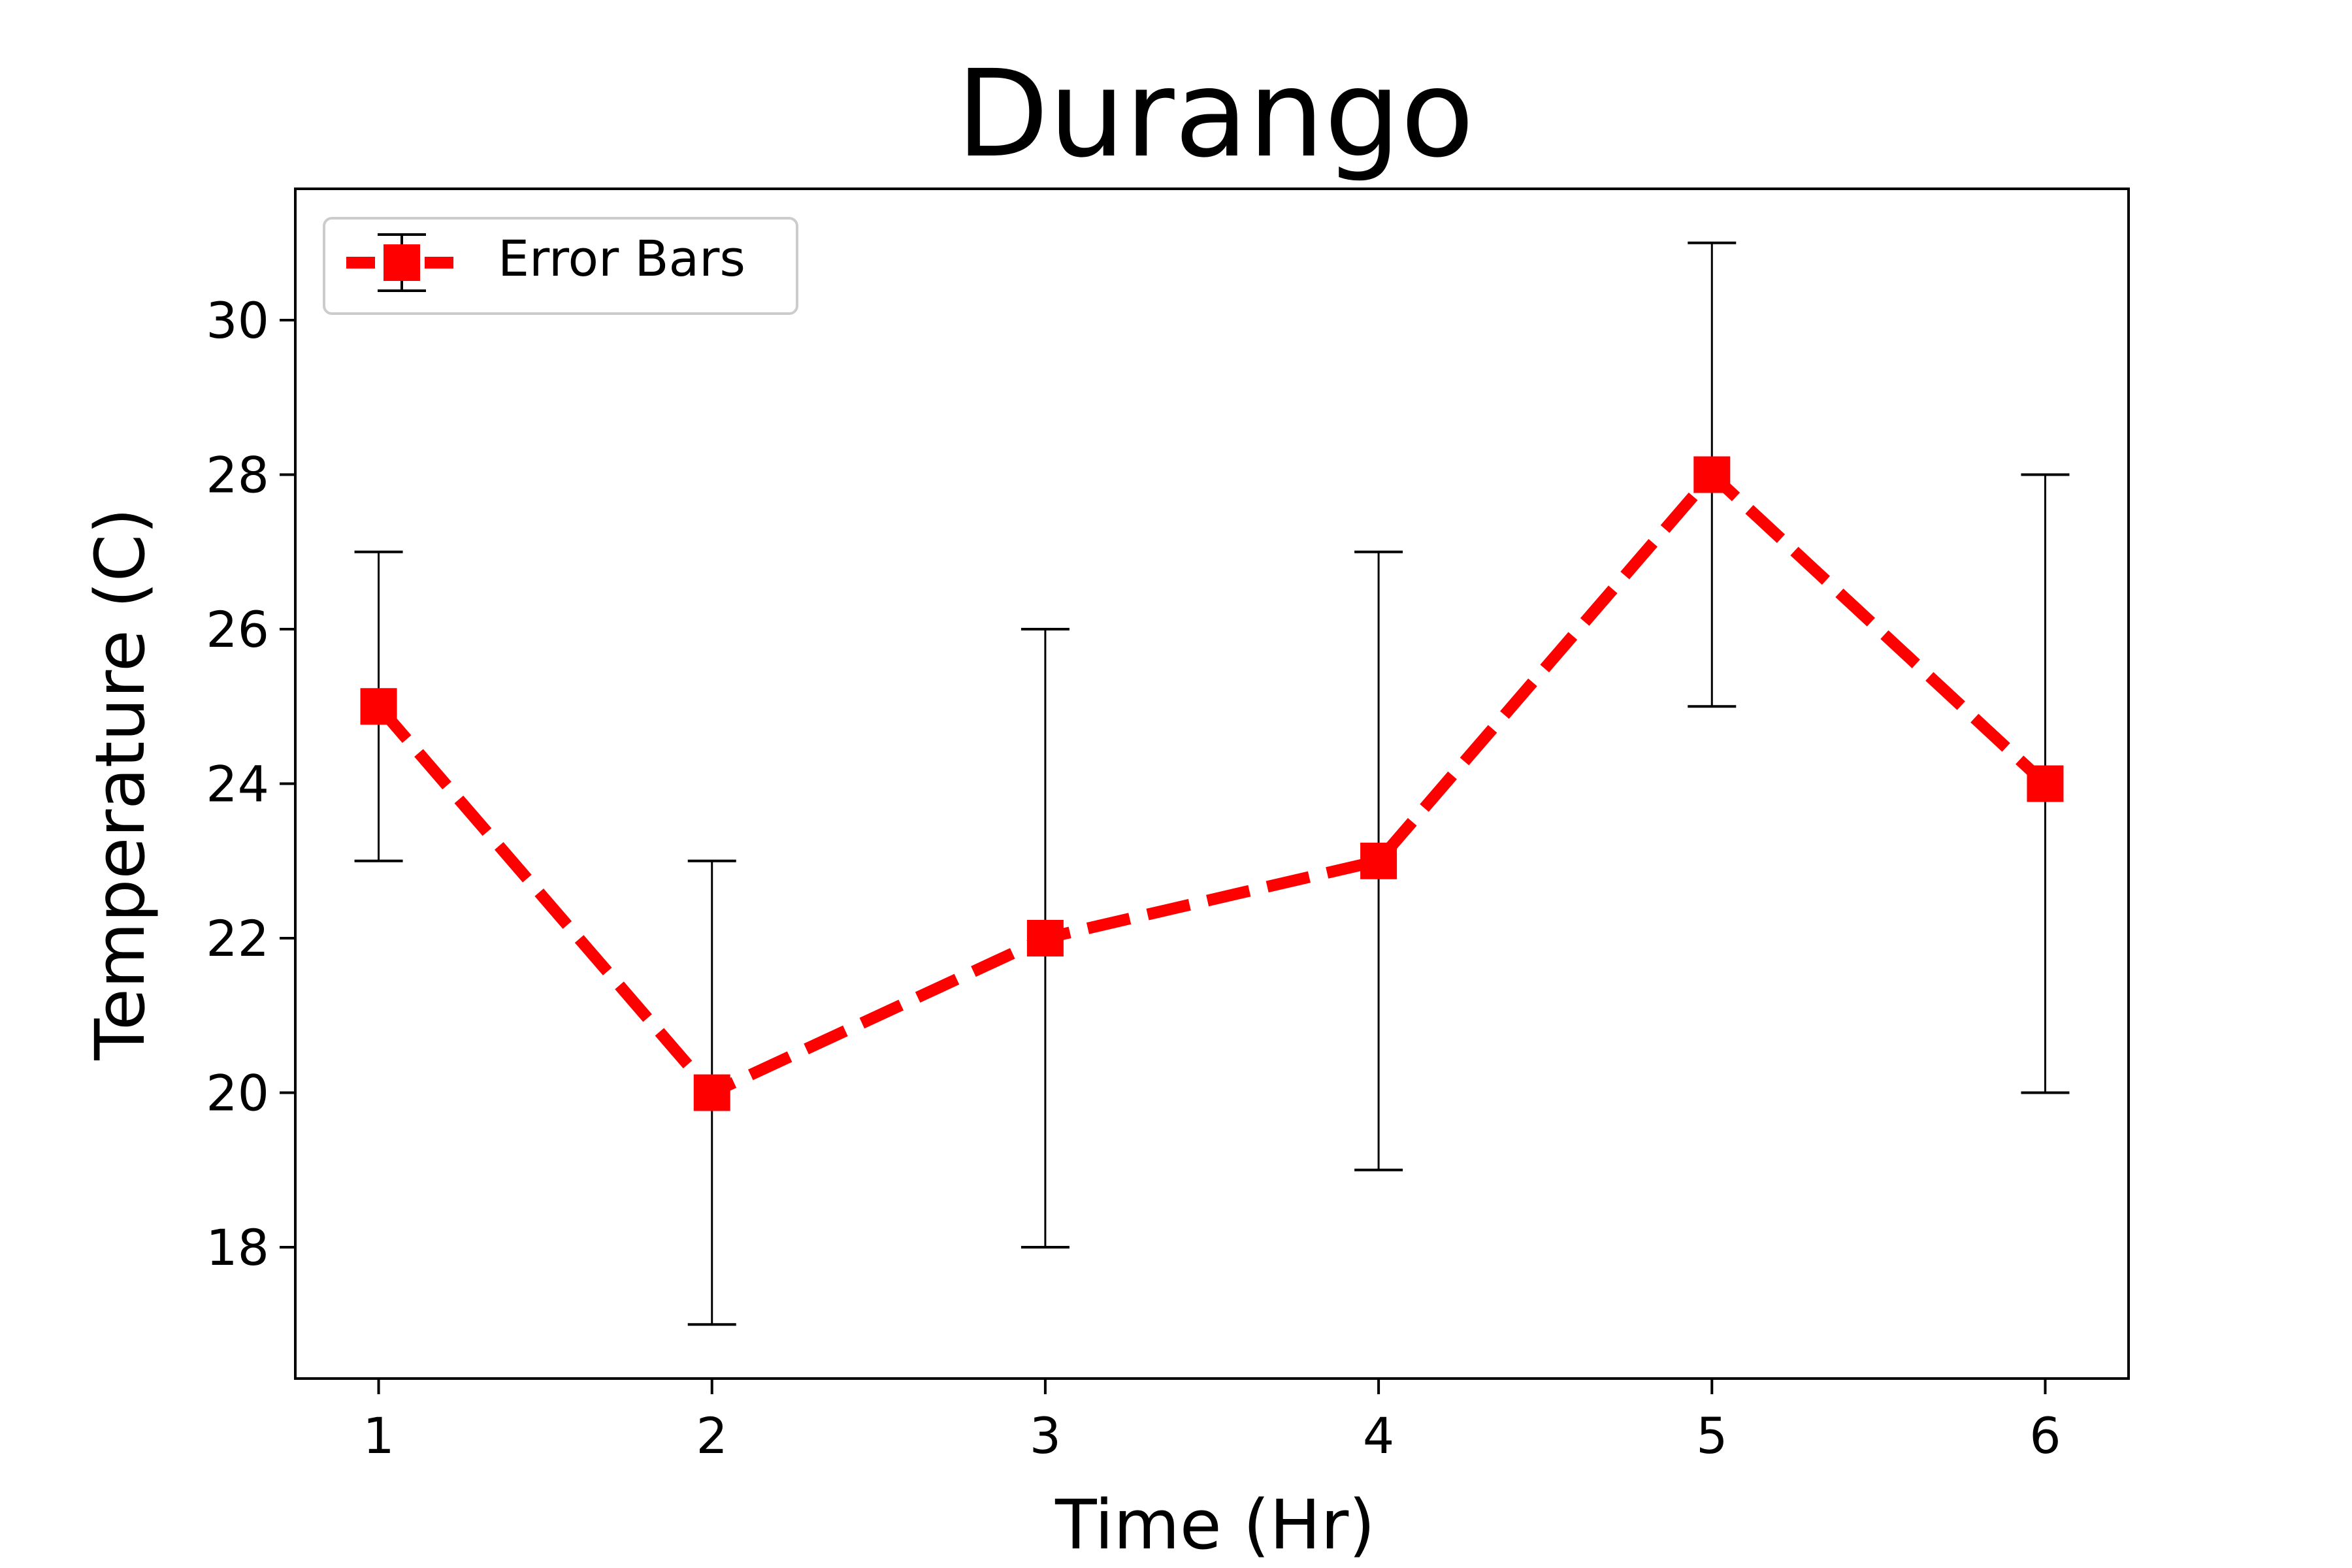 The width and height of the screenshot is (2352, 1568). I want to click on x-tick-label: 2, so click(712, 1436).